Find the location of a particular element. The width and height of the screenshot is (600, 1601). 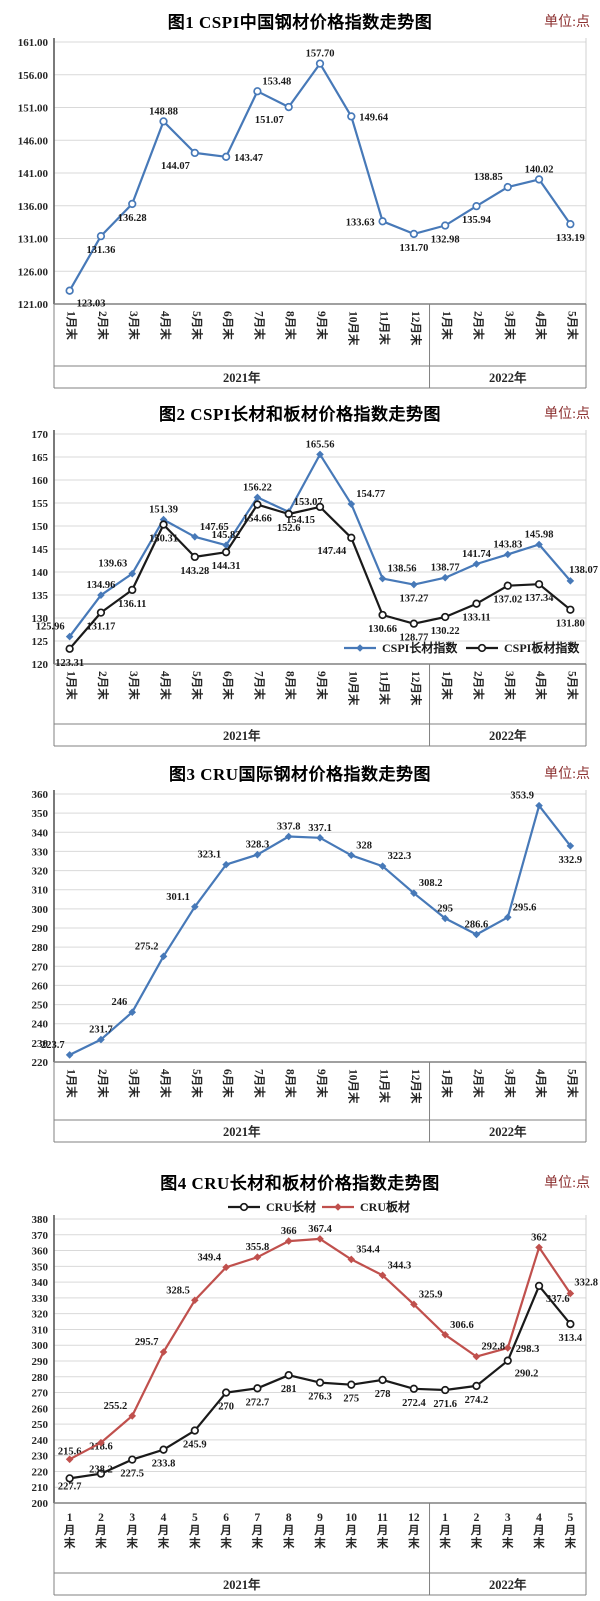

svg-text: 301.1 is located at coordinates (178, 897).